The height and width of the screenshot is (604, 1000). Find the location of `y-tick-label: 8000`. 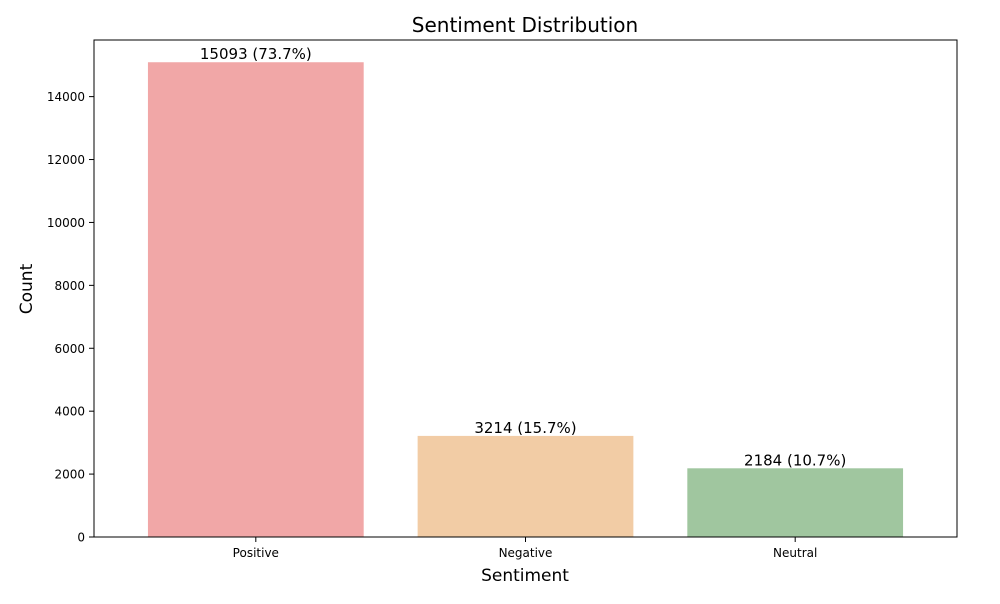

y-tick-label: 8000 is located at coordinates (69, 286).